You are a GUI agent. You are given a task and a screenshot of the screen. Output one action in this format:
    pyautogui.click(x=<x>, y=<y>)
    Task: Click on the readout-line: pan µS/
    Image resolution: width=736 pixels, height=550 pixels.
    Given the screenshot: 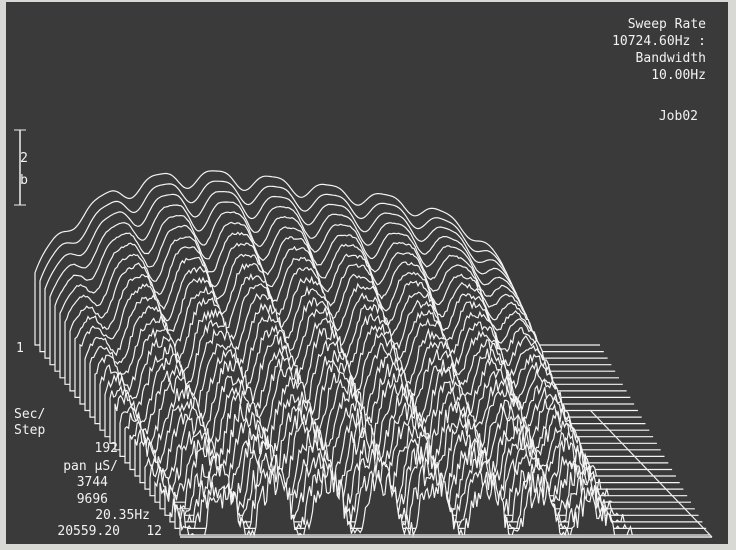 What is the action you would take?
    pyautogui.click(x=90, y=466)
    